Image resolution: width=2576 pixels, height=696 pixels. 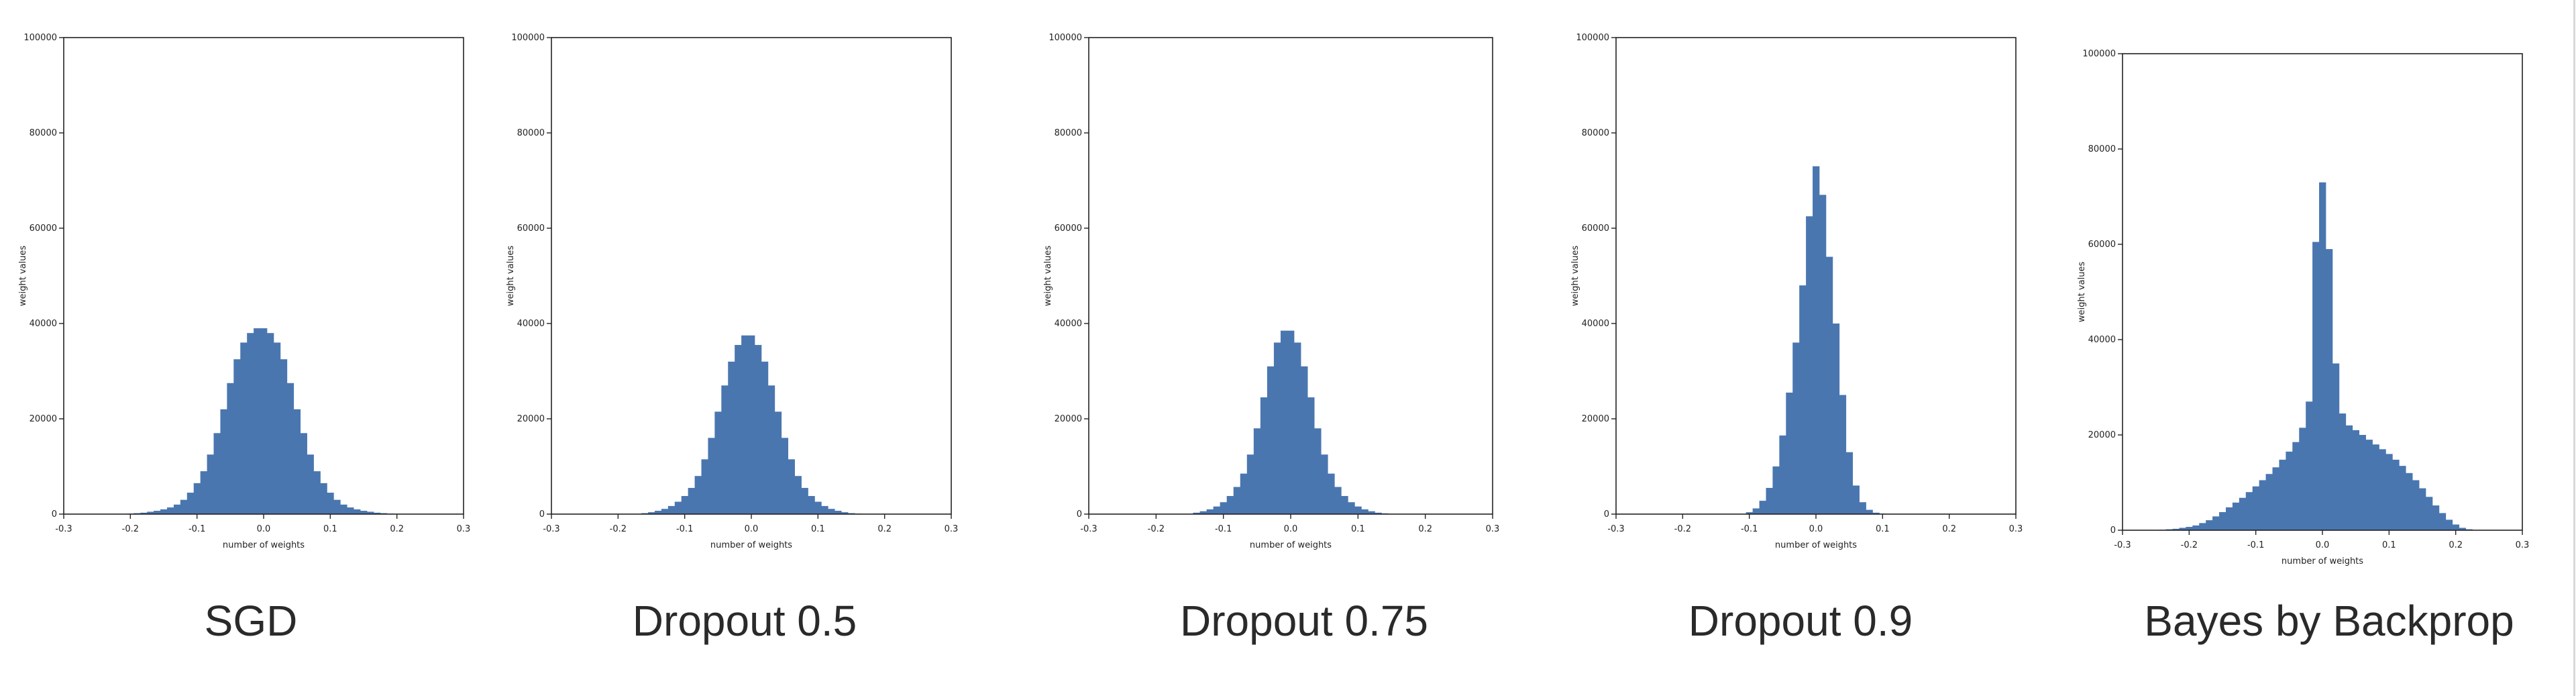 I want to click on x-tick-label: -0.3, so click(x=551, y=529).